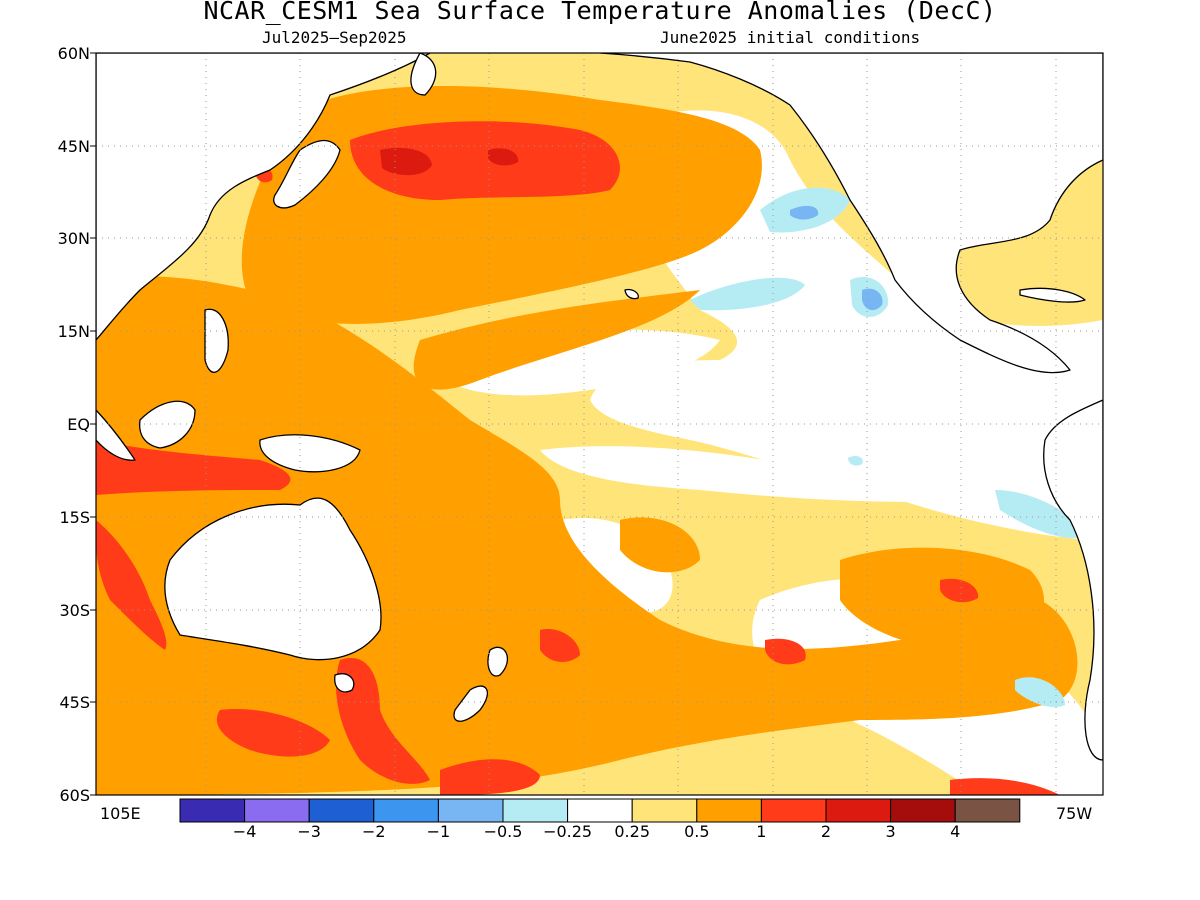  I want to click on colorbar-tick-label: 0.5, so click(697, 831).